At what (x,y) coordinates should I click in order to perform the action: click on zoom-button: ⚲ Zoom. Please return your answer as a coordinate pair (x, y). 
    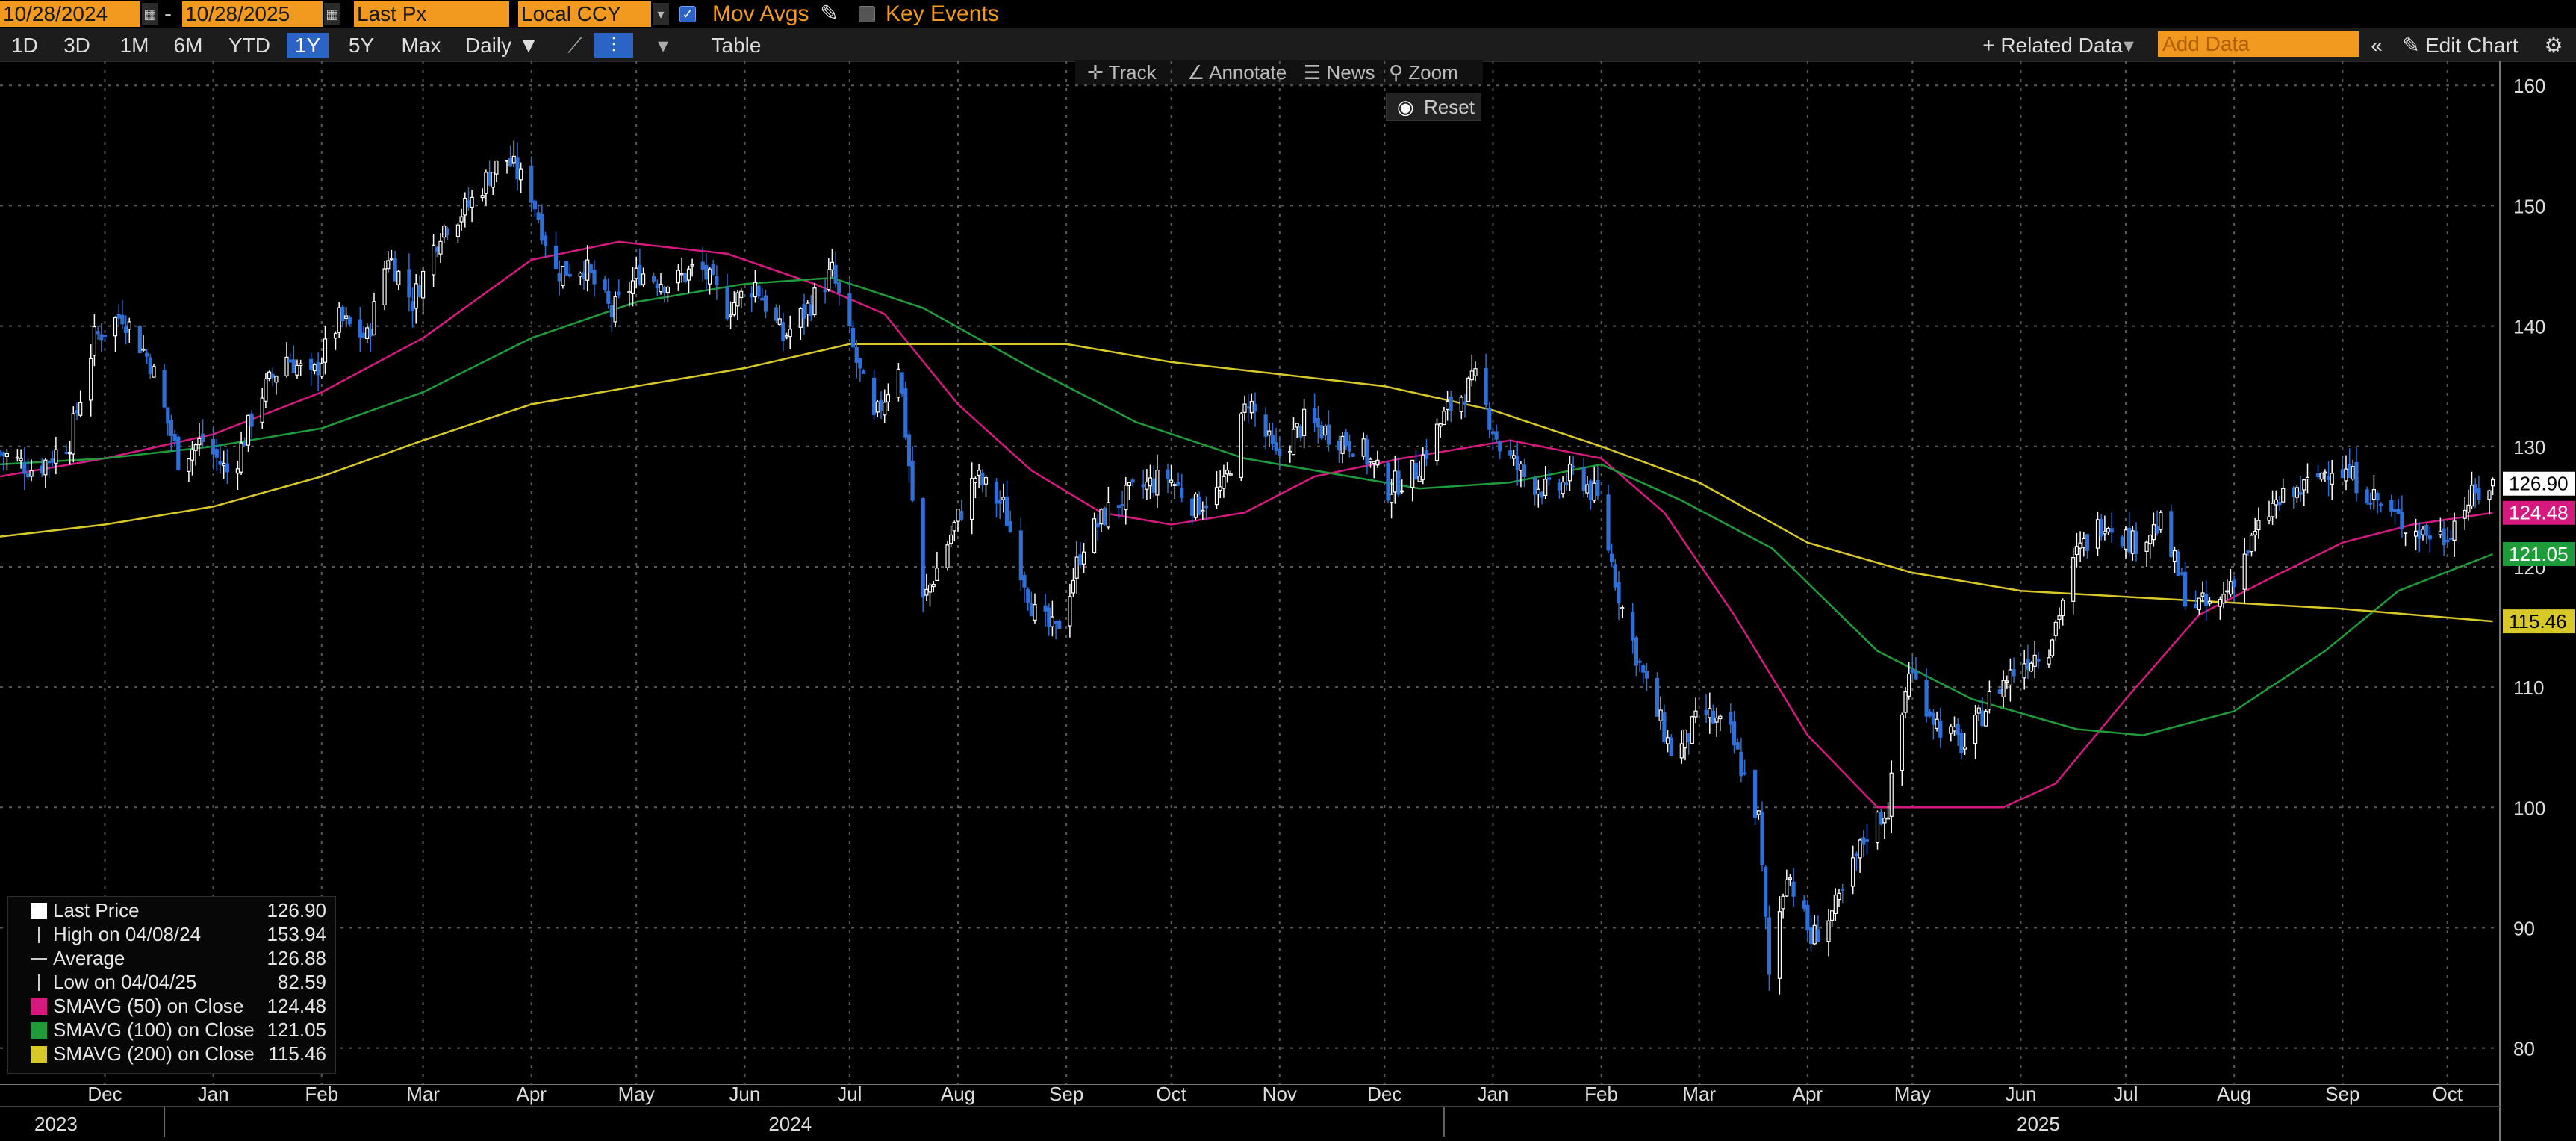
    Looking at the image, I should click on (1423, 72).